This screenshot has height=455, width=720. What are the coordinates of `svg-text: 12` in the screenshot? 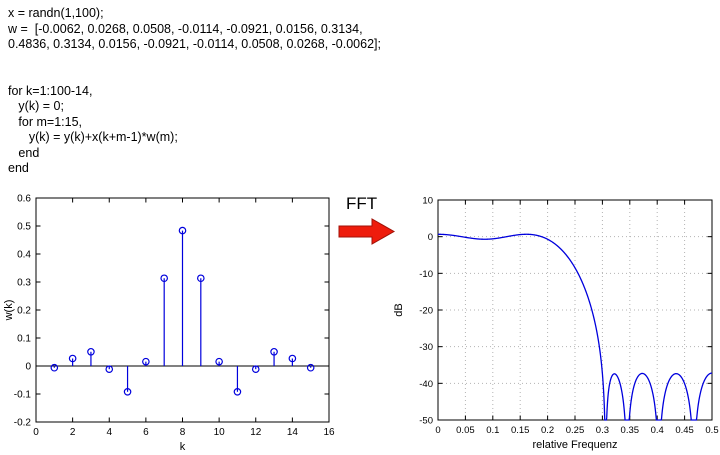 It's located at (256, 432).